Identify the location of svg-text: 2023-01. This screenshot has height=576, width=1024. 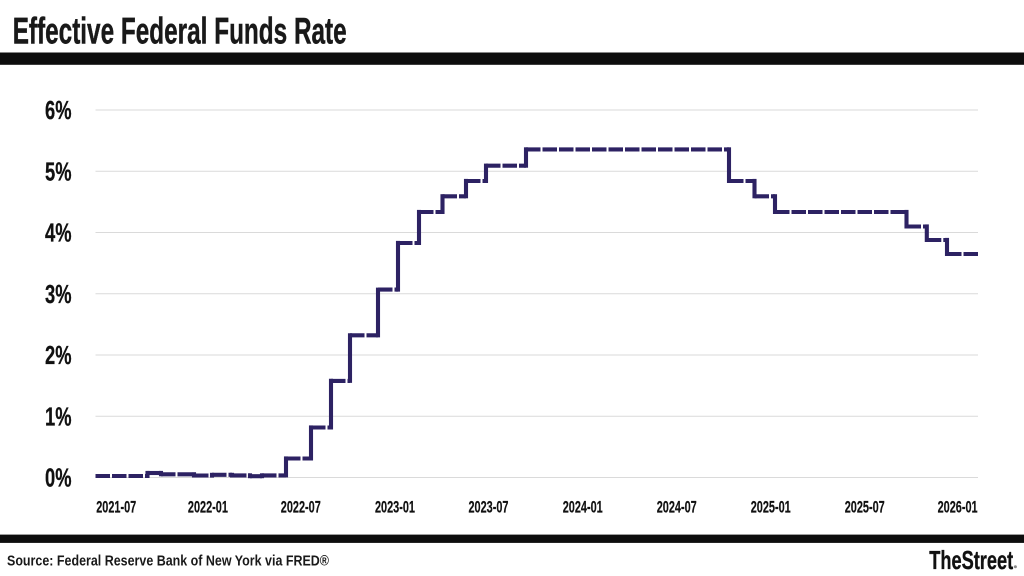
(395, 506).